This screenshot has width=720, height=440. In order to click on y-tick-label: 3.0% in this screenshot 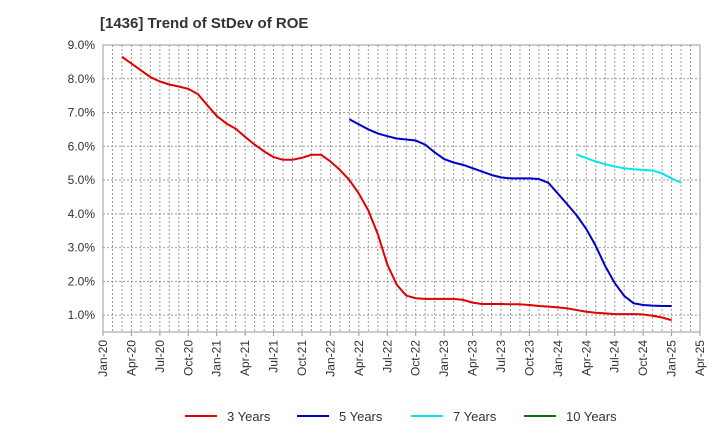, I will do `click(82, 248)`.